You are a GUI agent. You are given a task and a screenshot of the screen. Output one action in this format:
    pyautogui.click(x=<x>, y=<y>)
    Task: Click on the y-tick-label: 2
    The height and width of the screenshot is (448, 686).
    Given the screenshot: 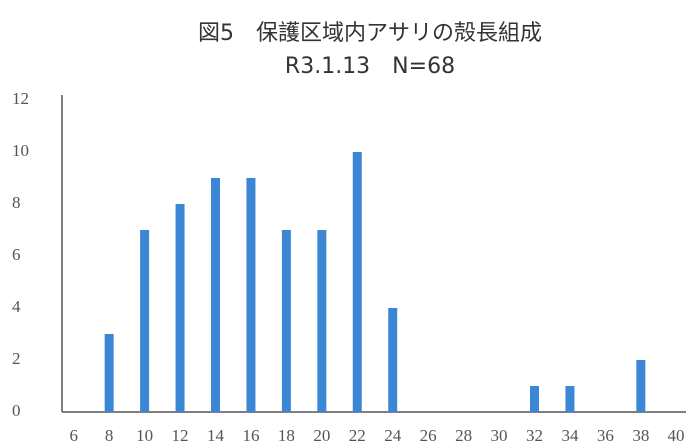 What is the action you would take?
    pyautogui.click(x=16, y=358)
    